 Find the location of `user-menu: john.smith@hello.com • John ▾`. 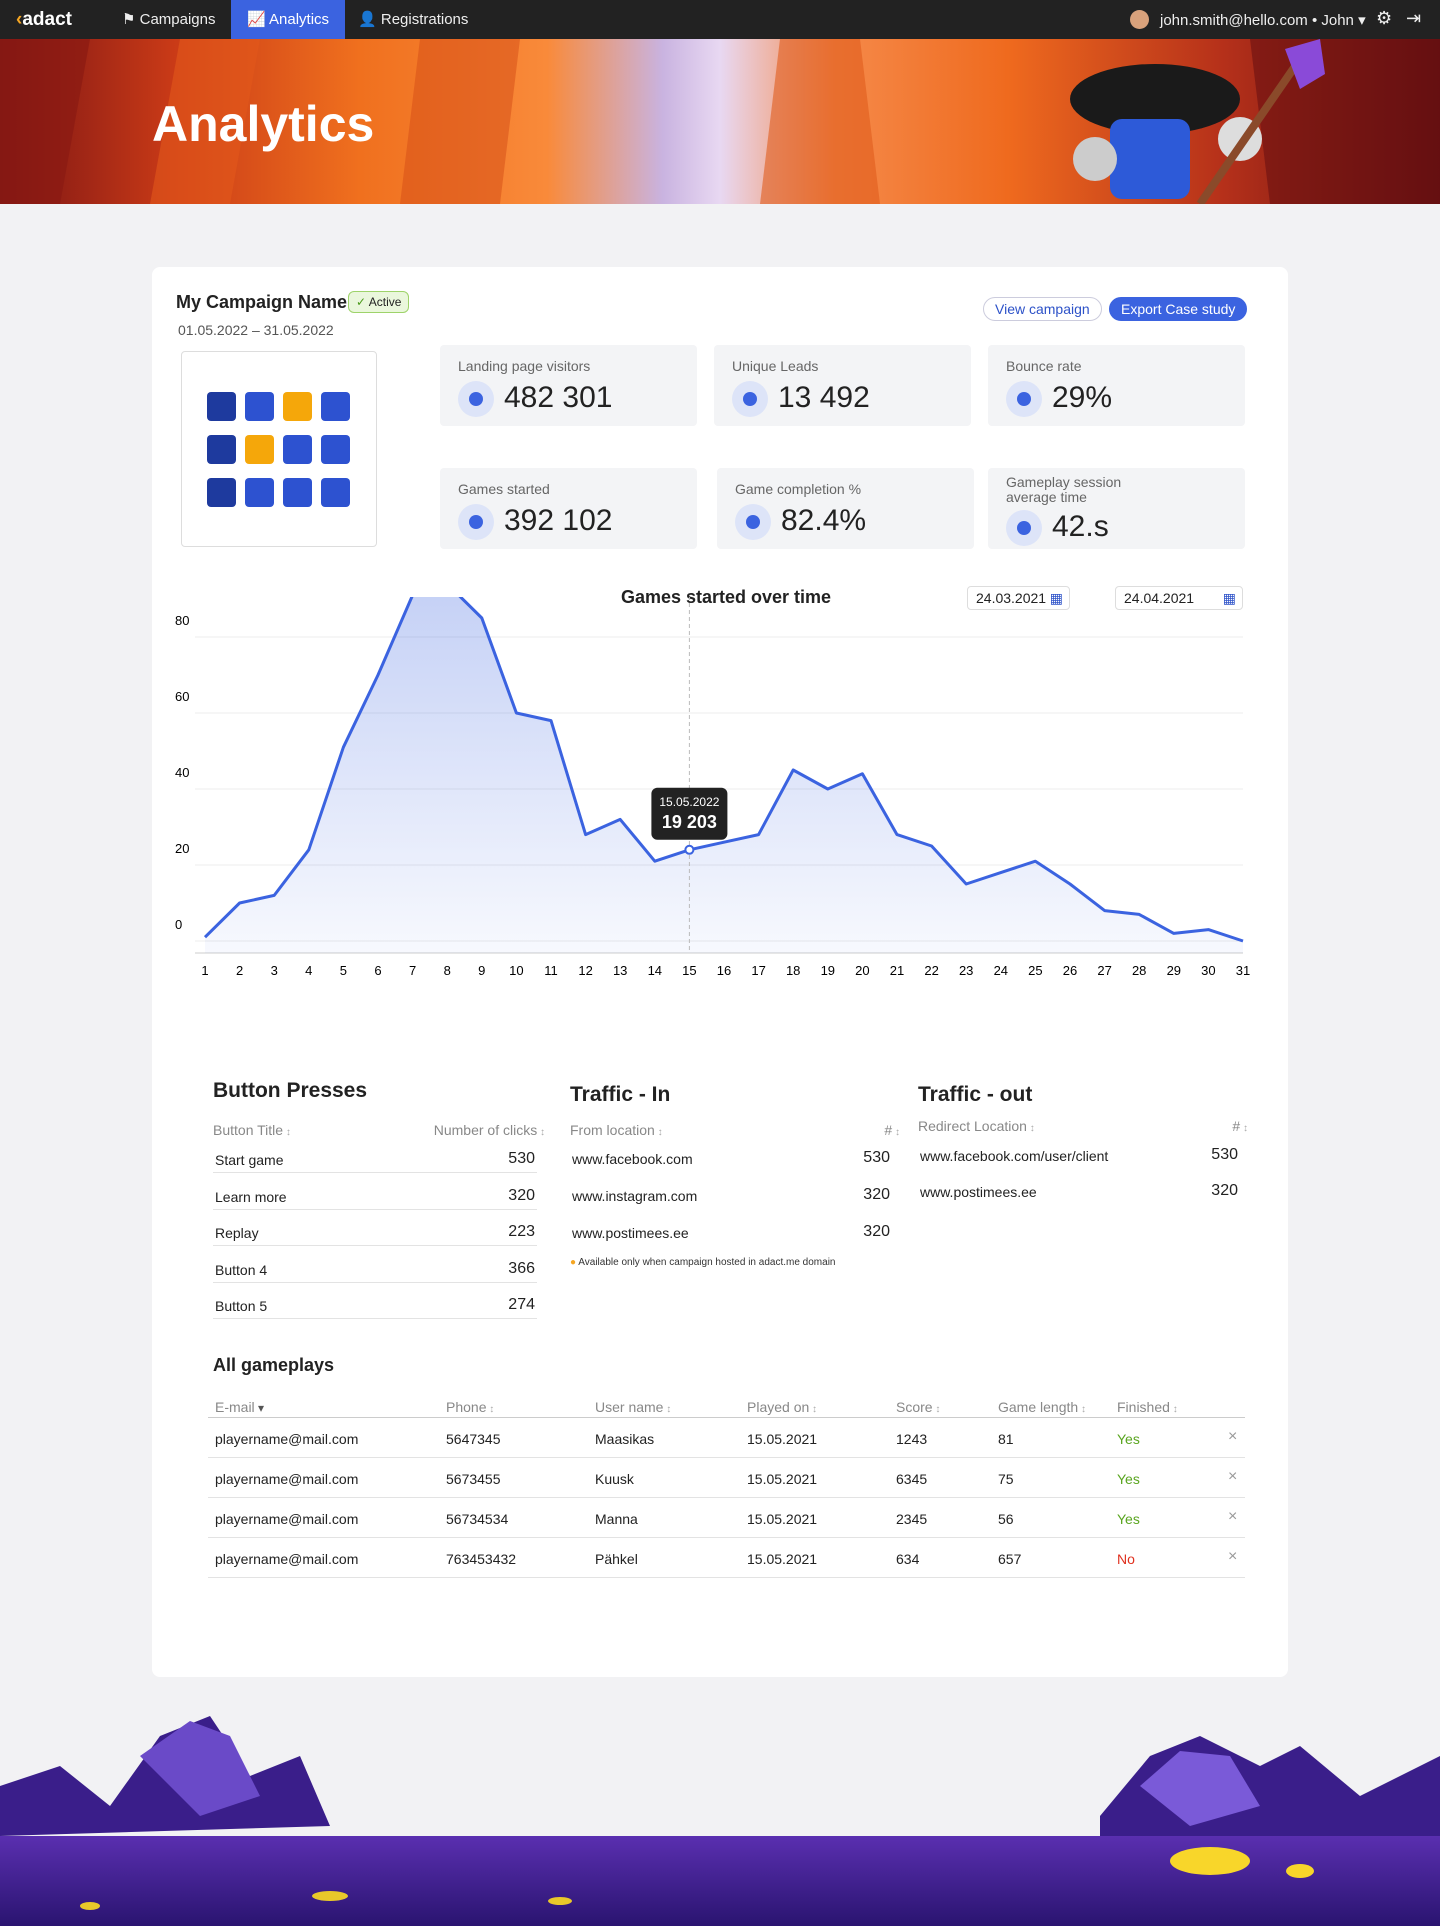

user-menu: john.smith@hello.com • John ▾ is located at coordinates (1263, 20).